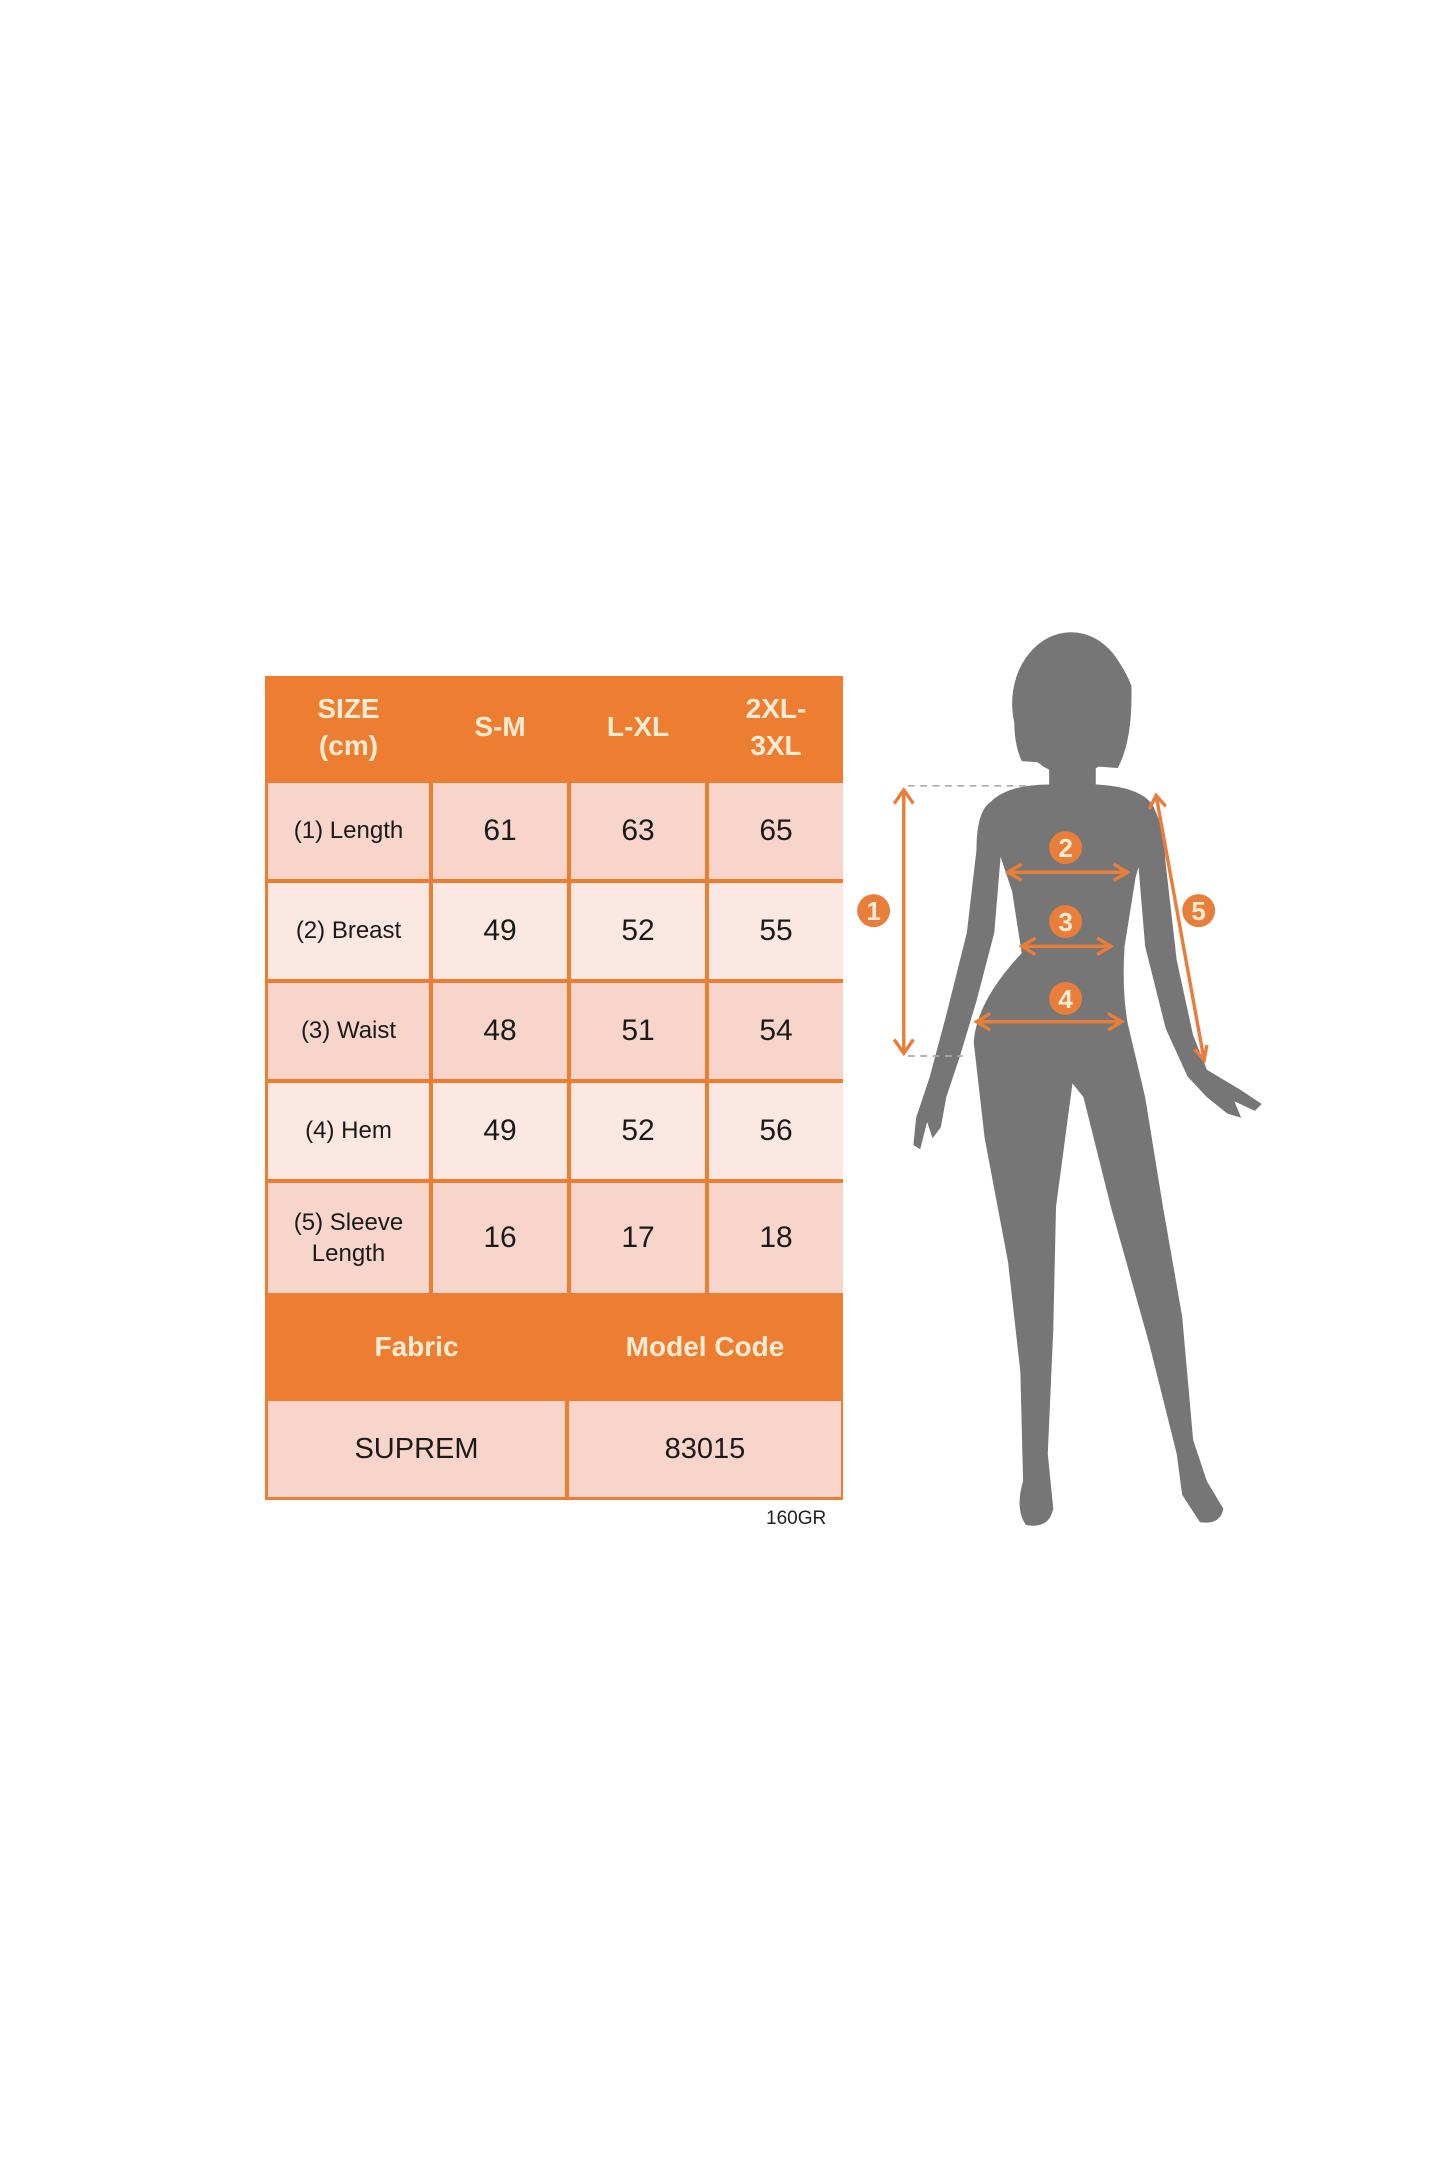 The height and width of the screenshot is (2160, 1440). I want to click on length-label-line: Length, so click(348, 1253).